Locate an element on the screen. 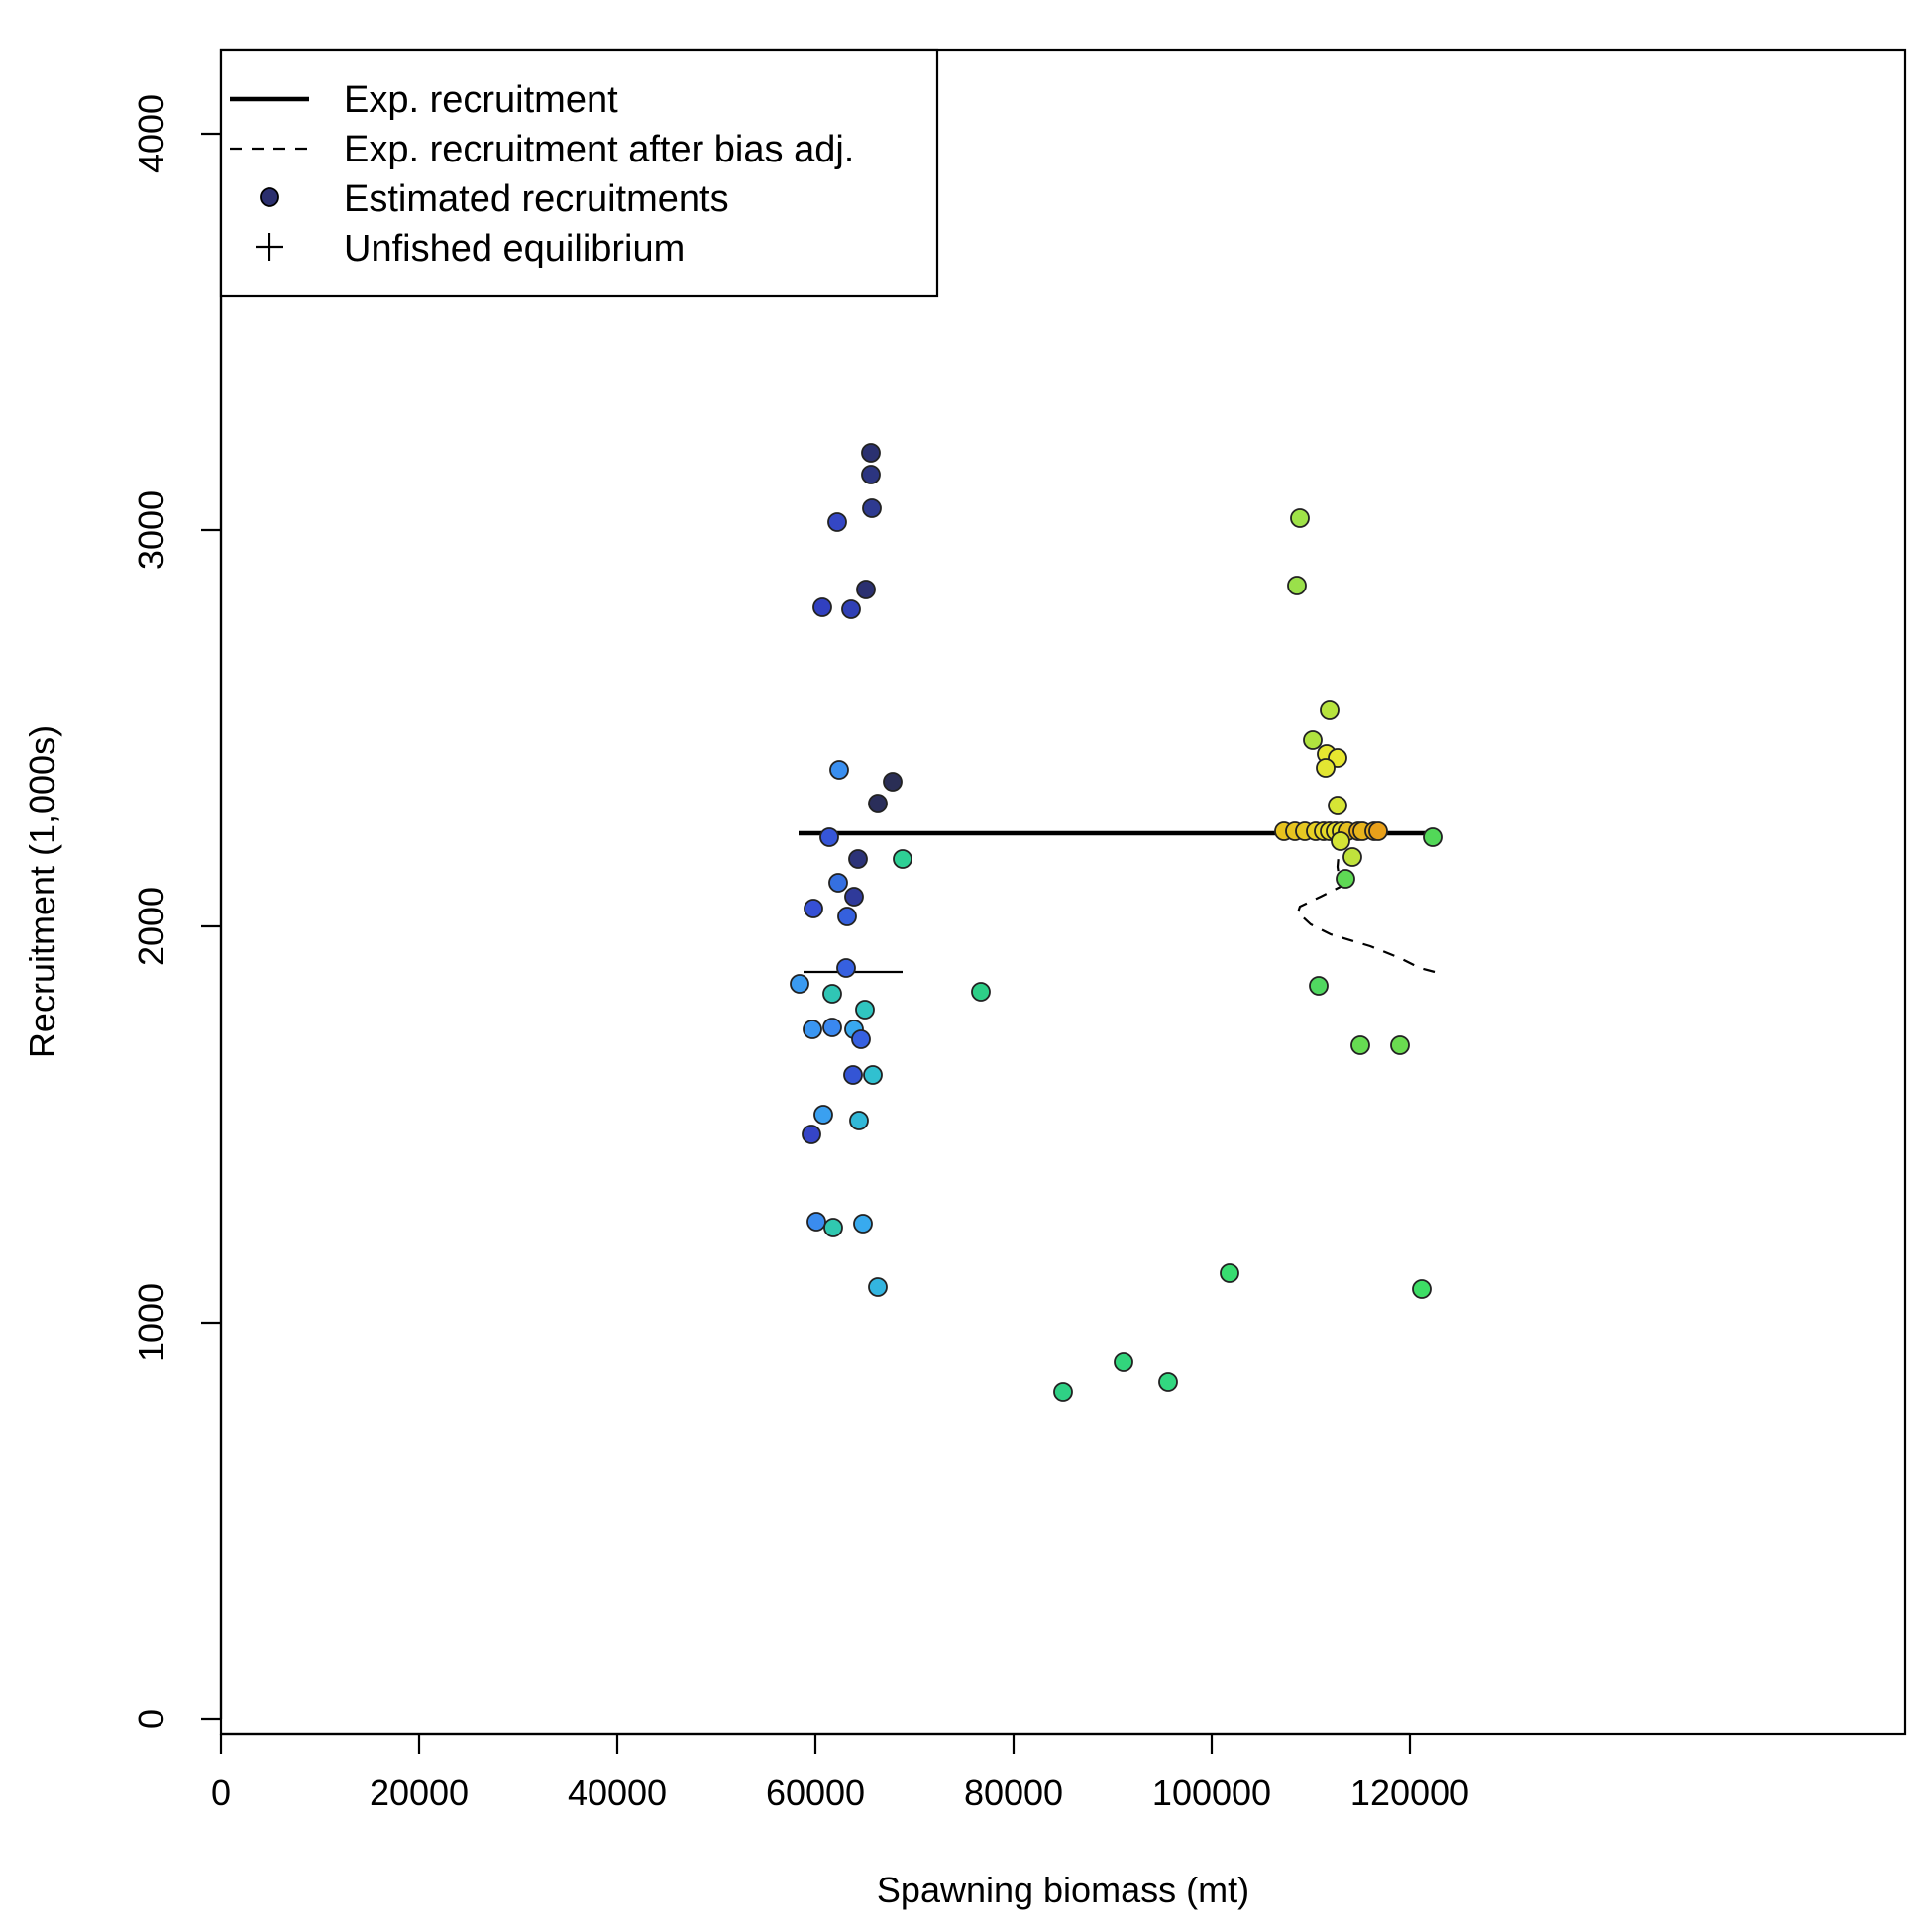  x-tick-label: 80000 is located at coordinates (1014, 1792).